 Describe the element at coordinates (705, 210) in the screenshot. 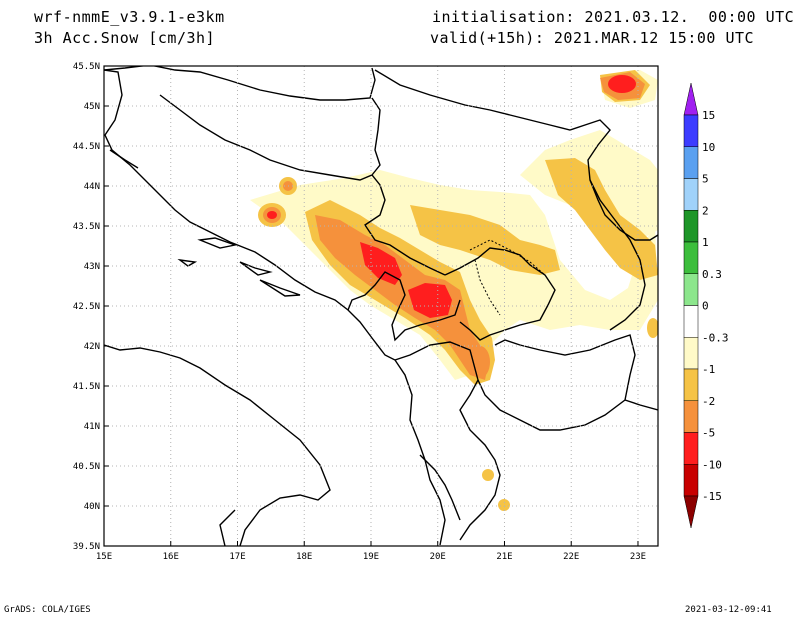

I see `colorbar-label: 2` at that location.